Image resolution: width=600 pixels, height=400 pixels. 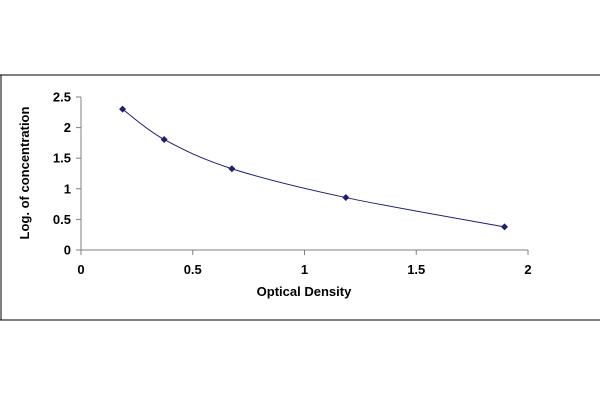 I want to click on y-tick-label: 2.5, so click(x=62, y=97).